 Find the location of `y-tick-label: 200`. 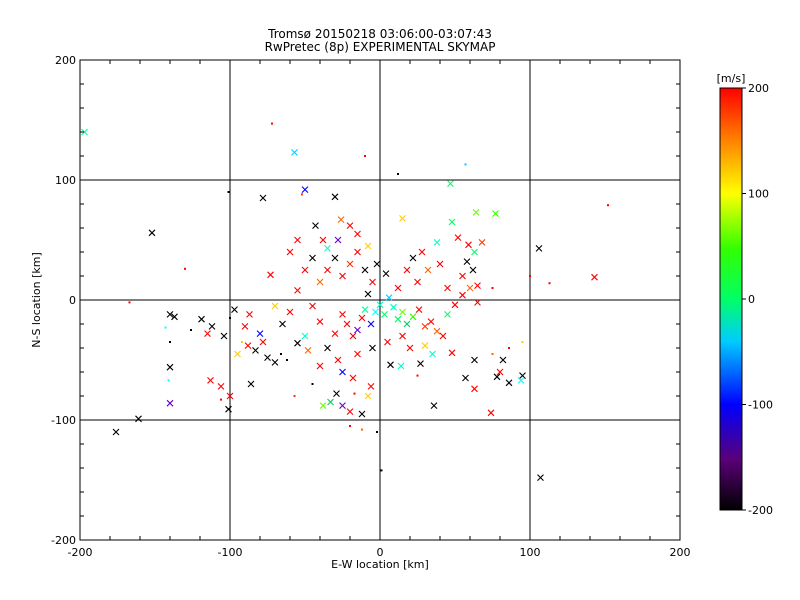

y-tick-label: 200 is located at coordinates (65, 60).